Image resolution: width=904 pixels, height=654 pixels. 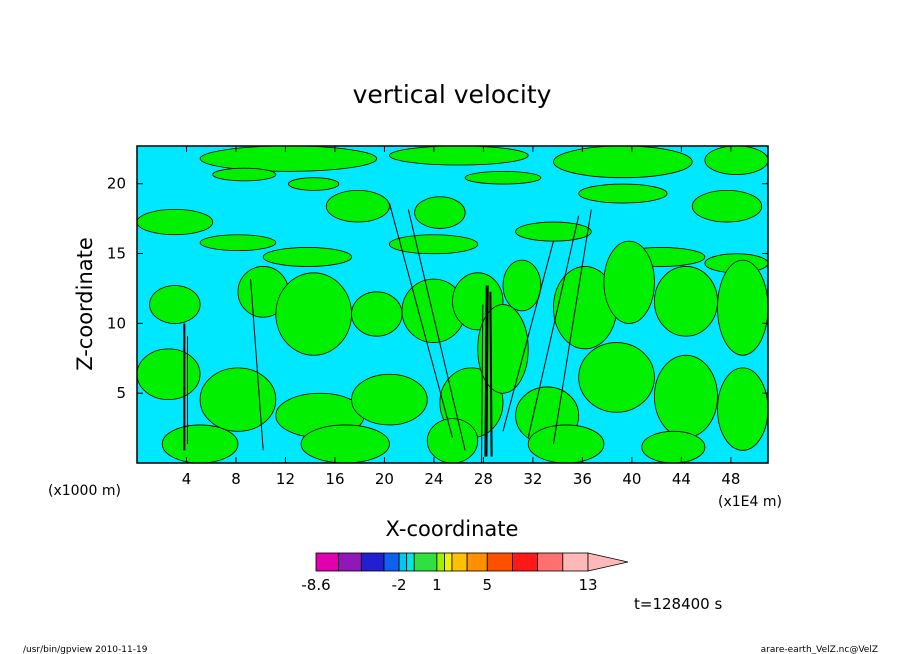 I want to click on chart-title: vertical velocity, so click(x=452, y=94).